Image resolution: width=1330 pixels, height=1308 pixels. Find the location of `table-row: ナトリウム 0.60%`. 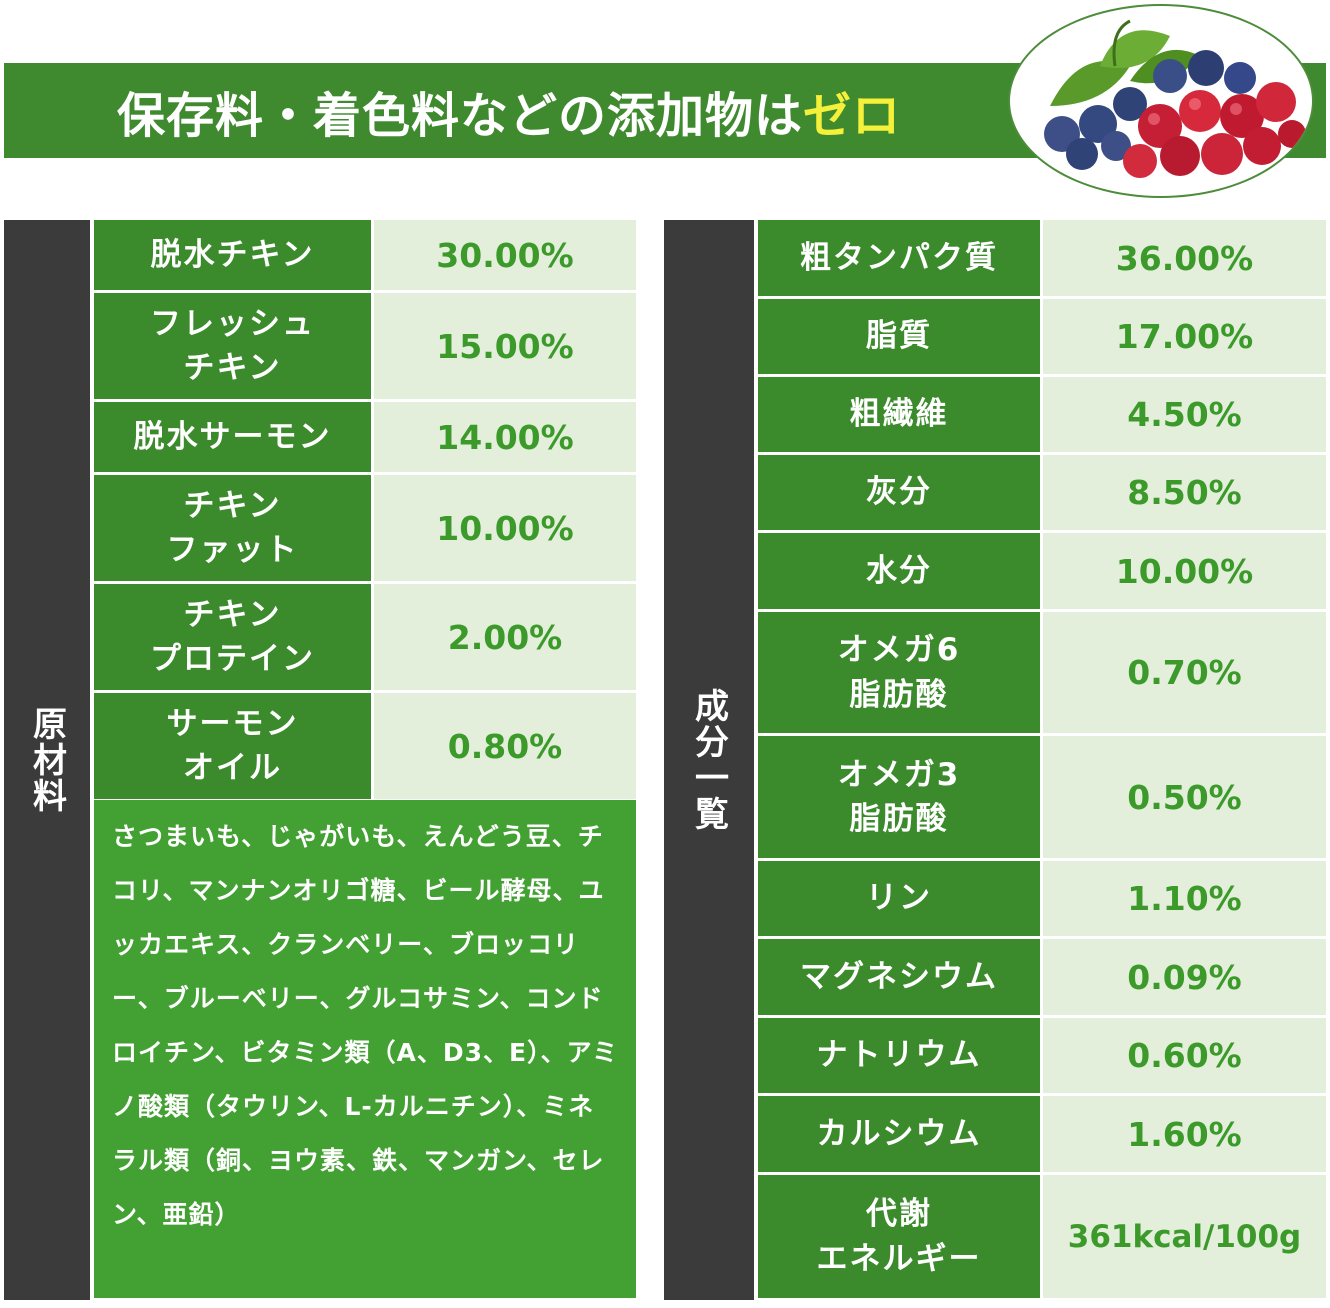

table-row: ナトリウム 0.60% is located at coordinates (1042, 1055).